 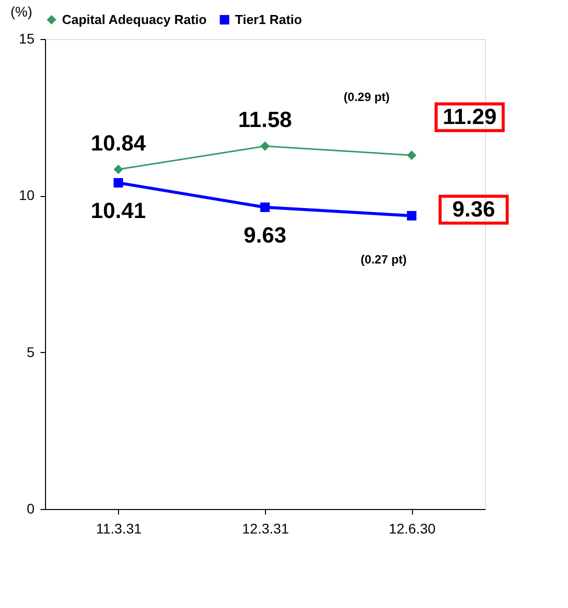 I want to click on y-tick-label: 0, so click(x=30, y=508).